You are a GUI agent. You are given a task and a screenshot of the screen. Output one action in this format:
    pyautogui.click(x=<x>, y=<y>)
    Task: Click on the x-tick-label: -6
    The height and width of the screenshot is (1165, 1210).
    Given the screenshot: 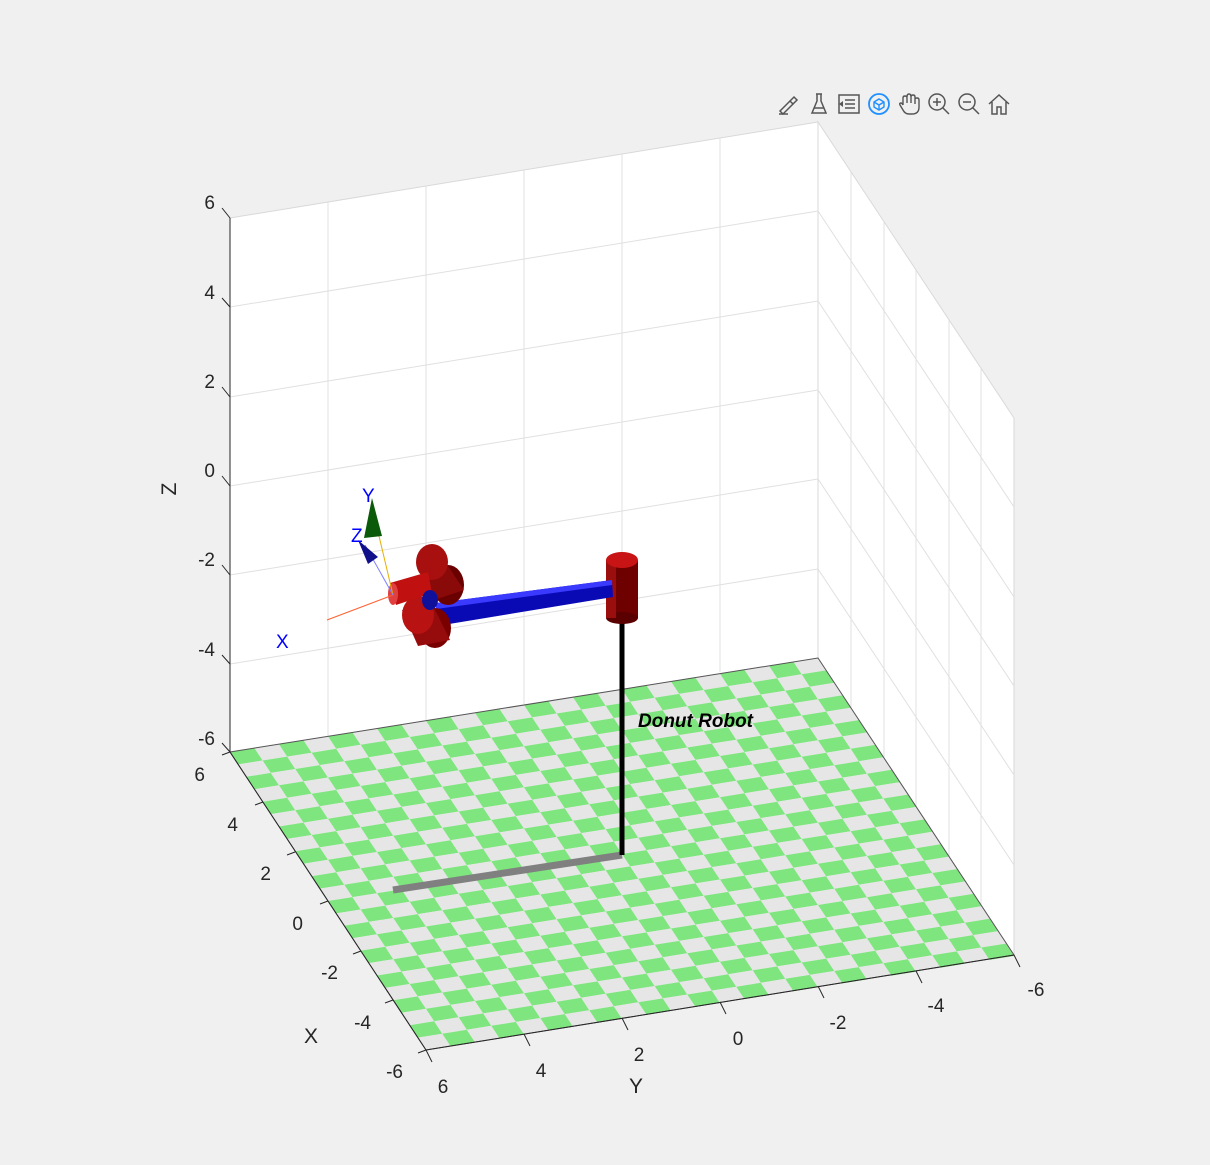 What is the action you would take?
    pyautogui.click(x=394, y=1072)
    